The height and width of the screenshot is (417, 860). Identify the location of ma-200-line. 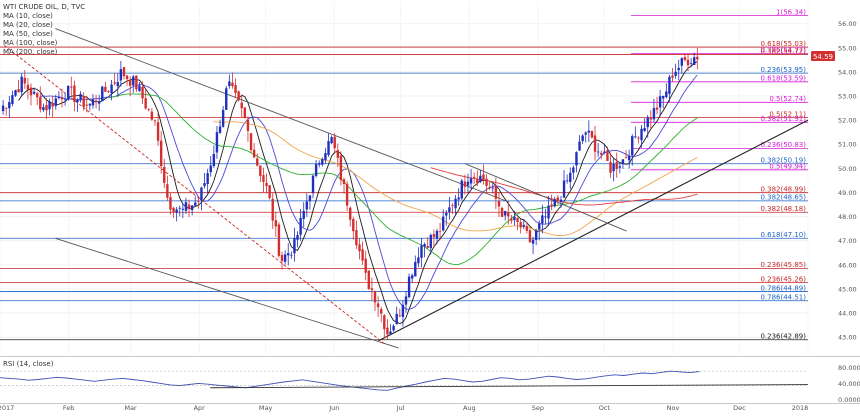
(564, 186).